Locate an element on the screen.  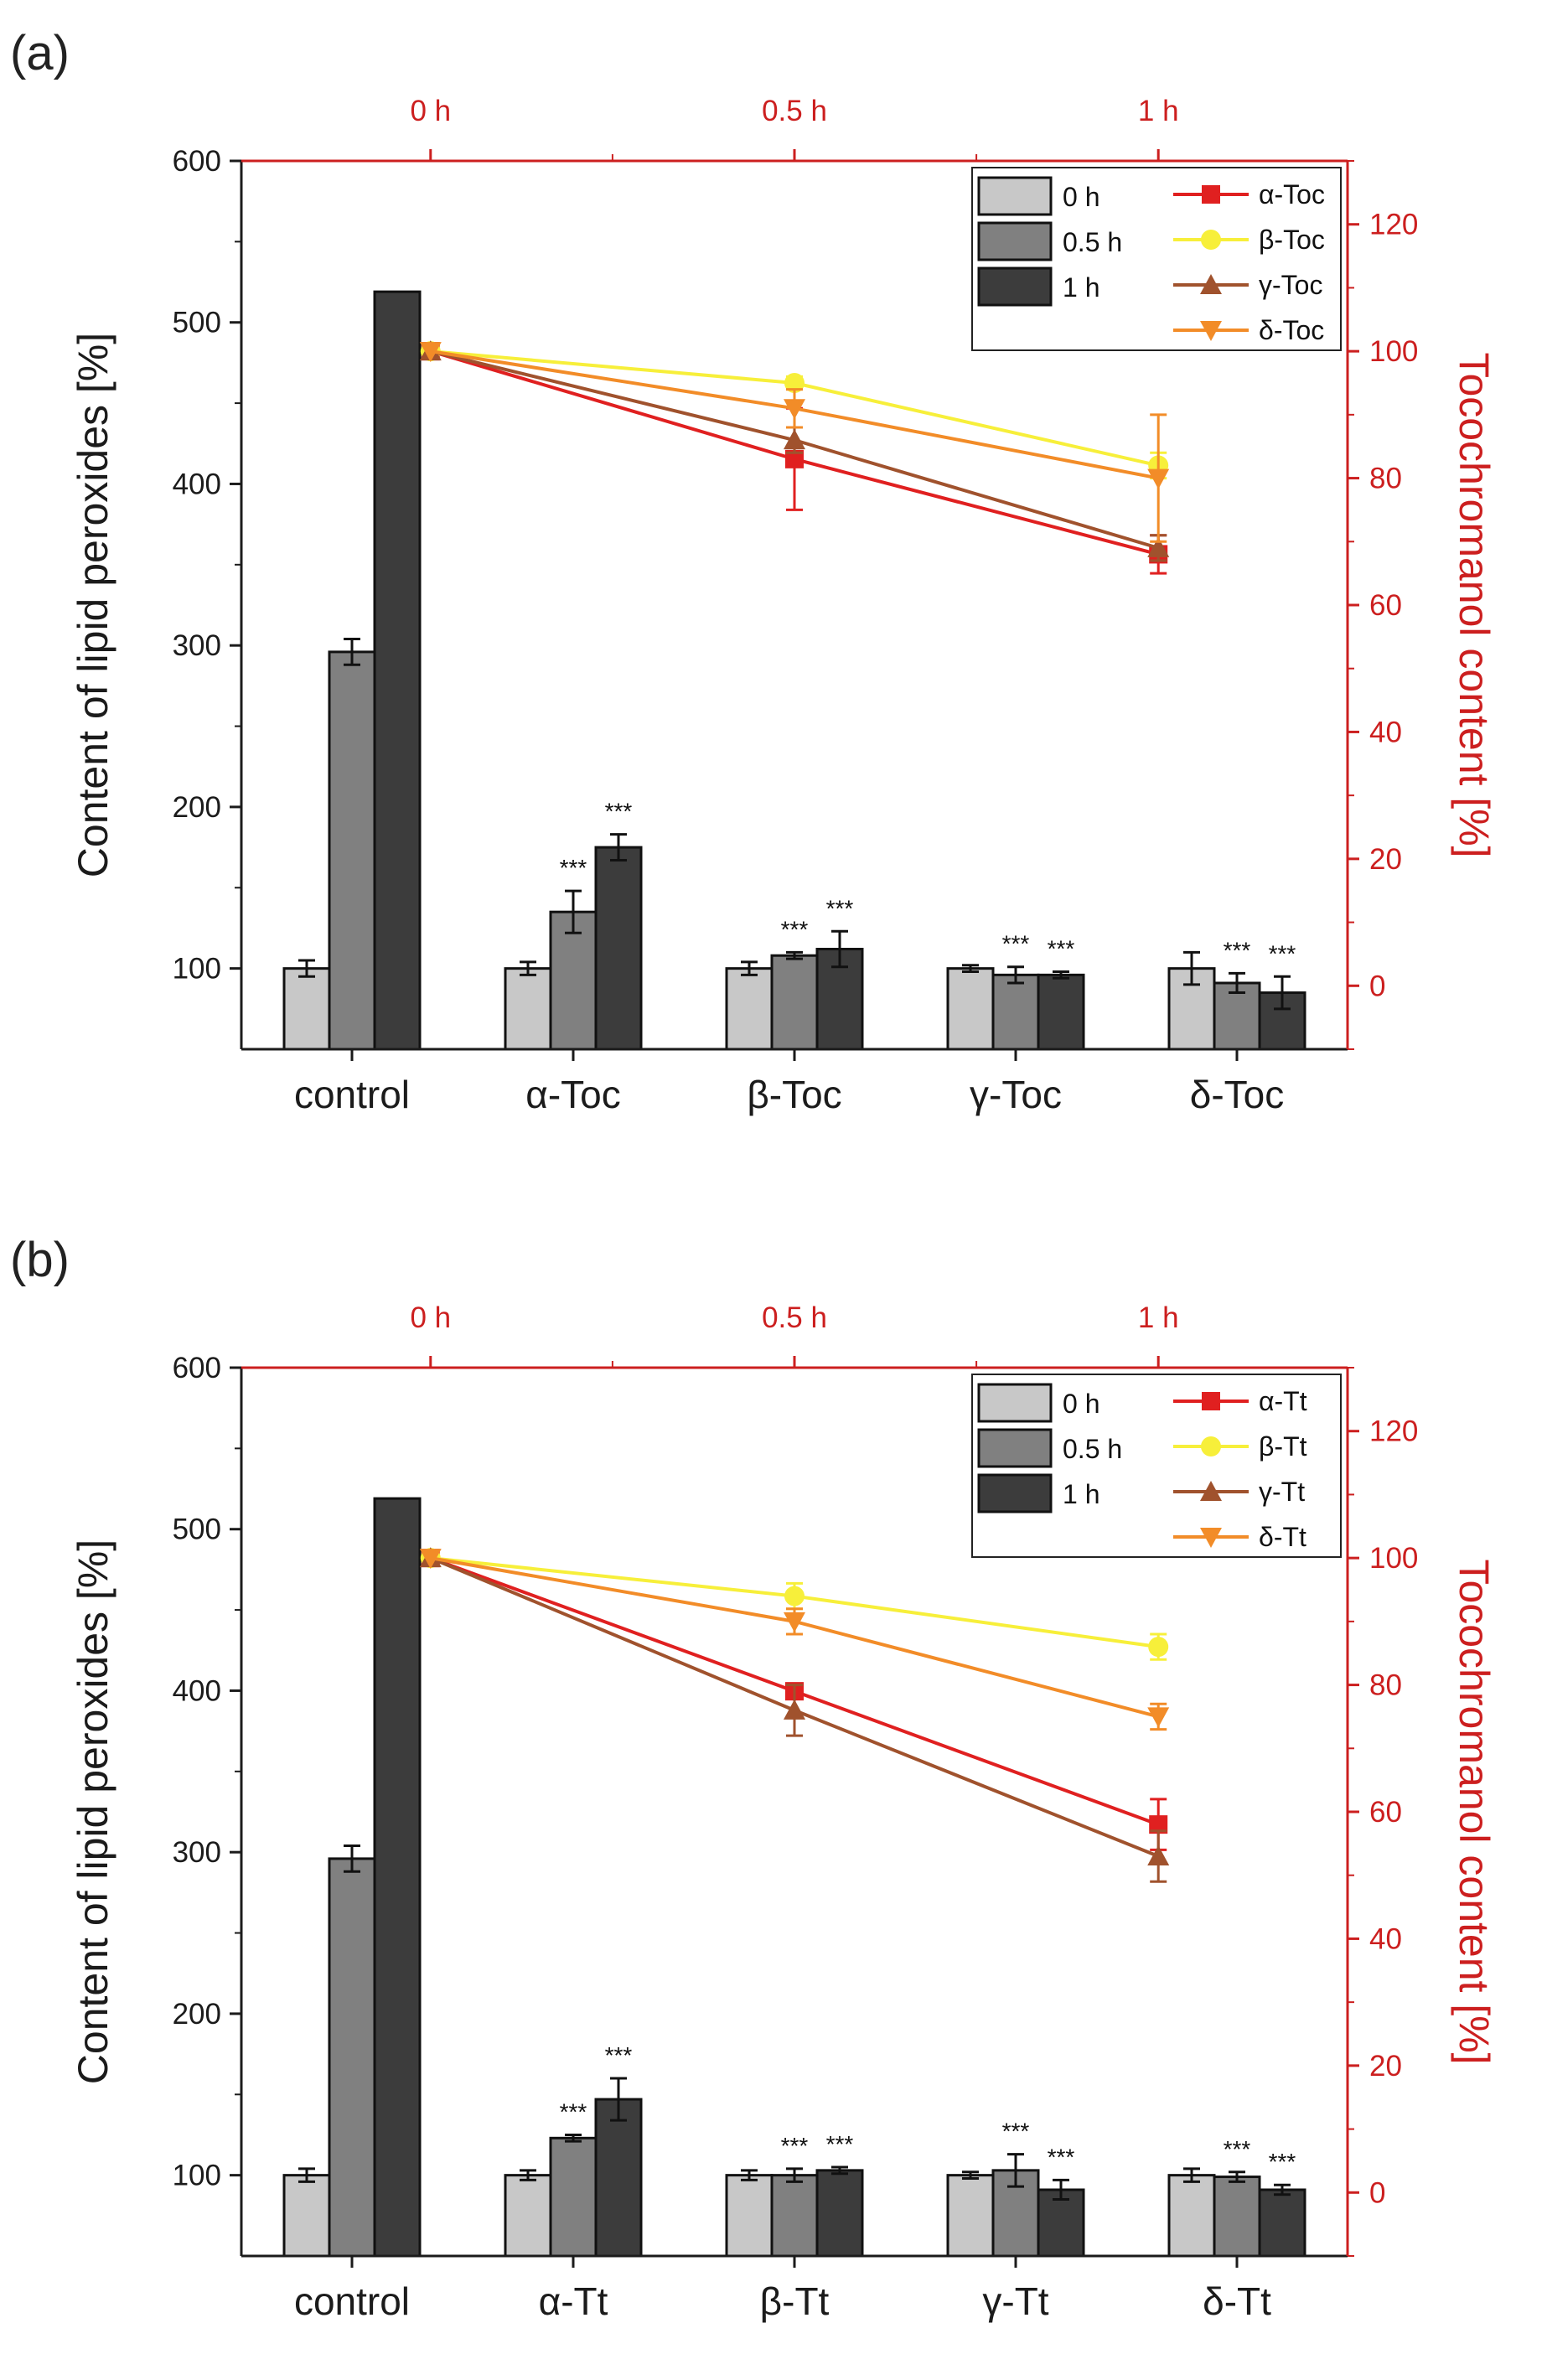
right-tick-label: 40 is located at coordinates (1385, 1938).